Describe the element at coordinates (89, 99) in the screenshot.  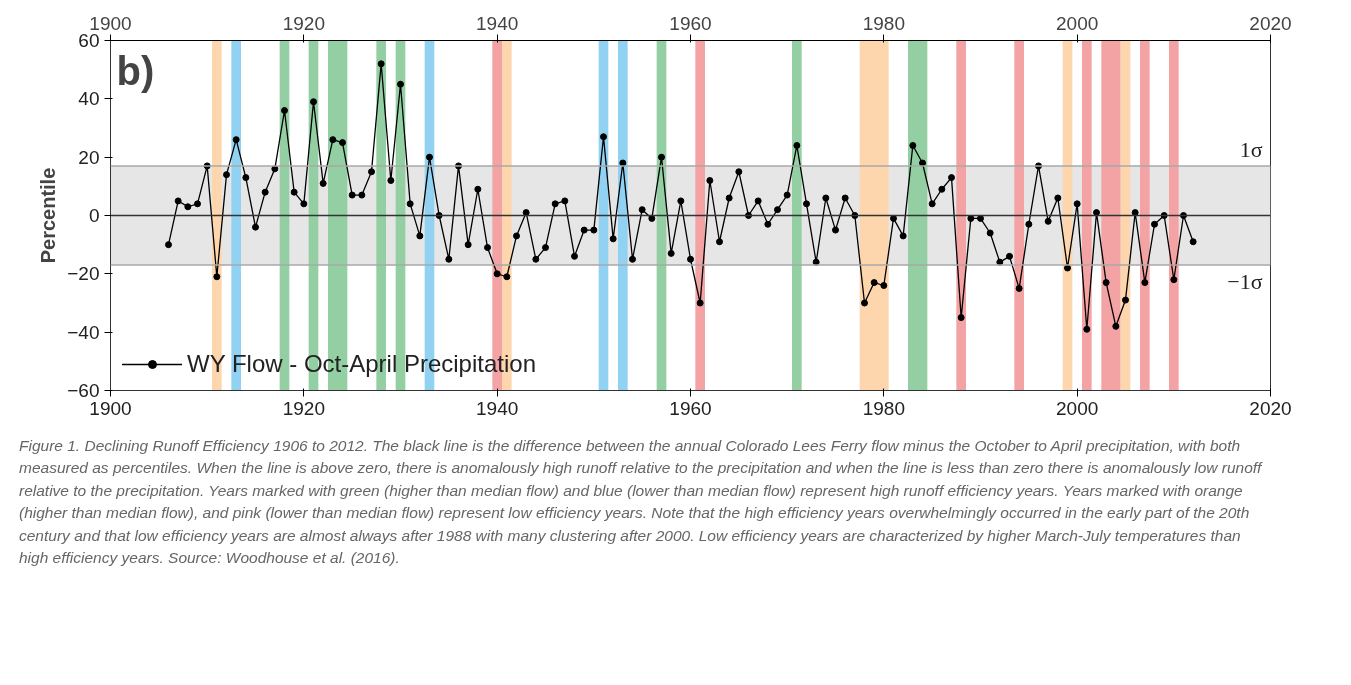
I see `y-tick-label: 40` at that location.